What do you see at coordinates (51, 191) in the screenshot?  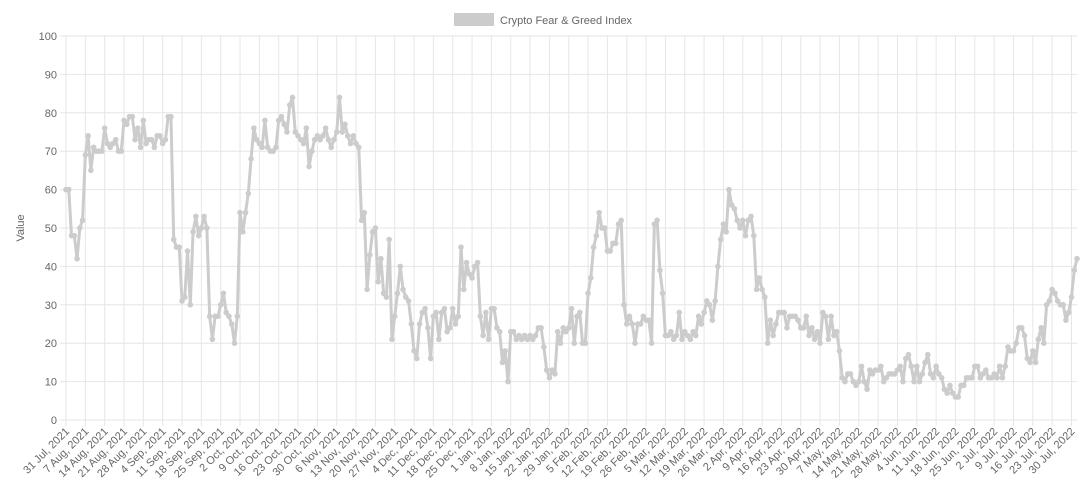 I see `y-tick-label: 60` at bounding box center [51, 191].